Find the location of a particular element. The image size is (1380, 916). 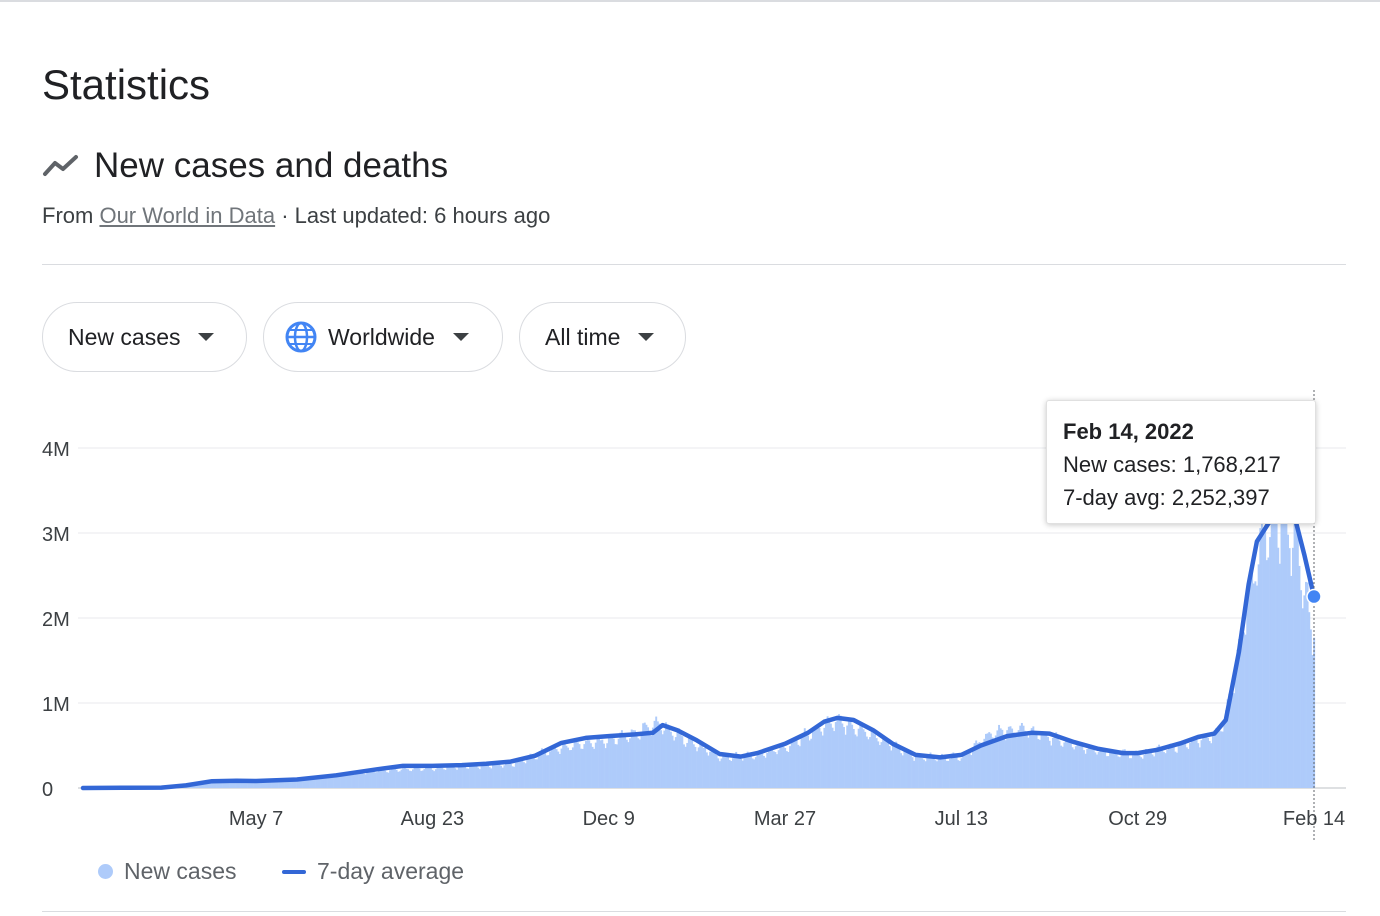

legend-swatch-line is located at coordinates (294, 871).